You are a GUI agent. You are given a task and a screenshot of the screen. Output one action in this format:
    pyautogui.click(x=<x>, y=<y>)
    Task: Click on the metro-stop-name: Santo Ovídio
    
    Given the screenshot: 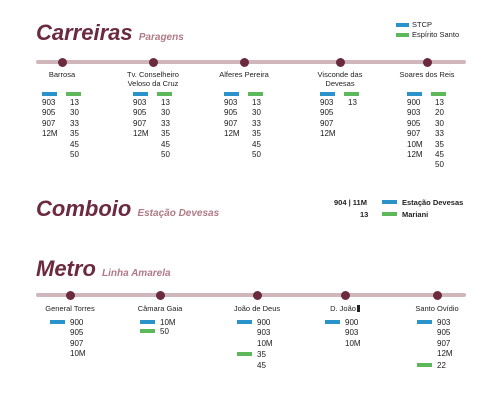 What is the action you would take?
    pyautogui.click(x=437, y=308)
    